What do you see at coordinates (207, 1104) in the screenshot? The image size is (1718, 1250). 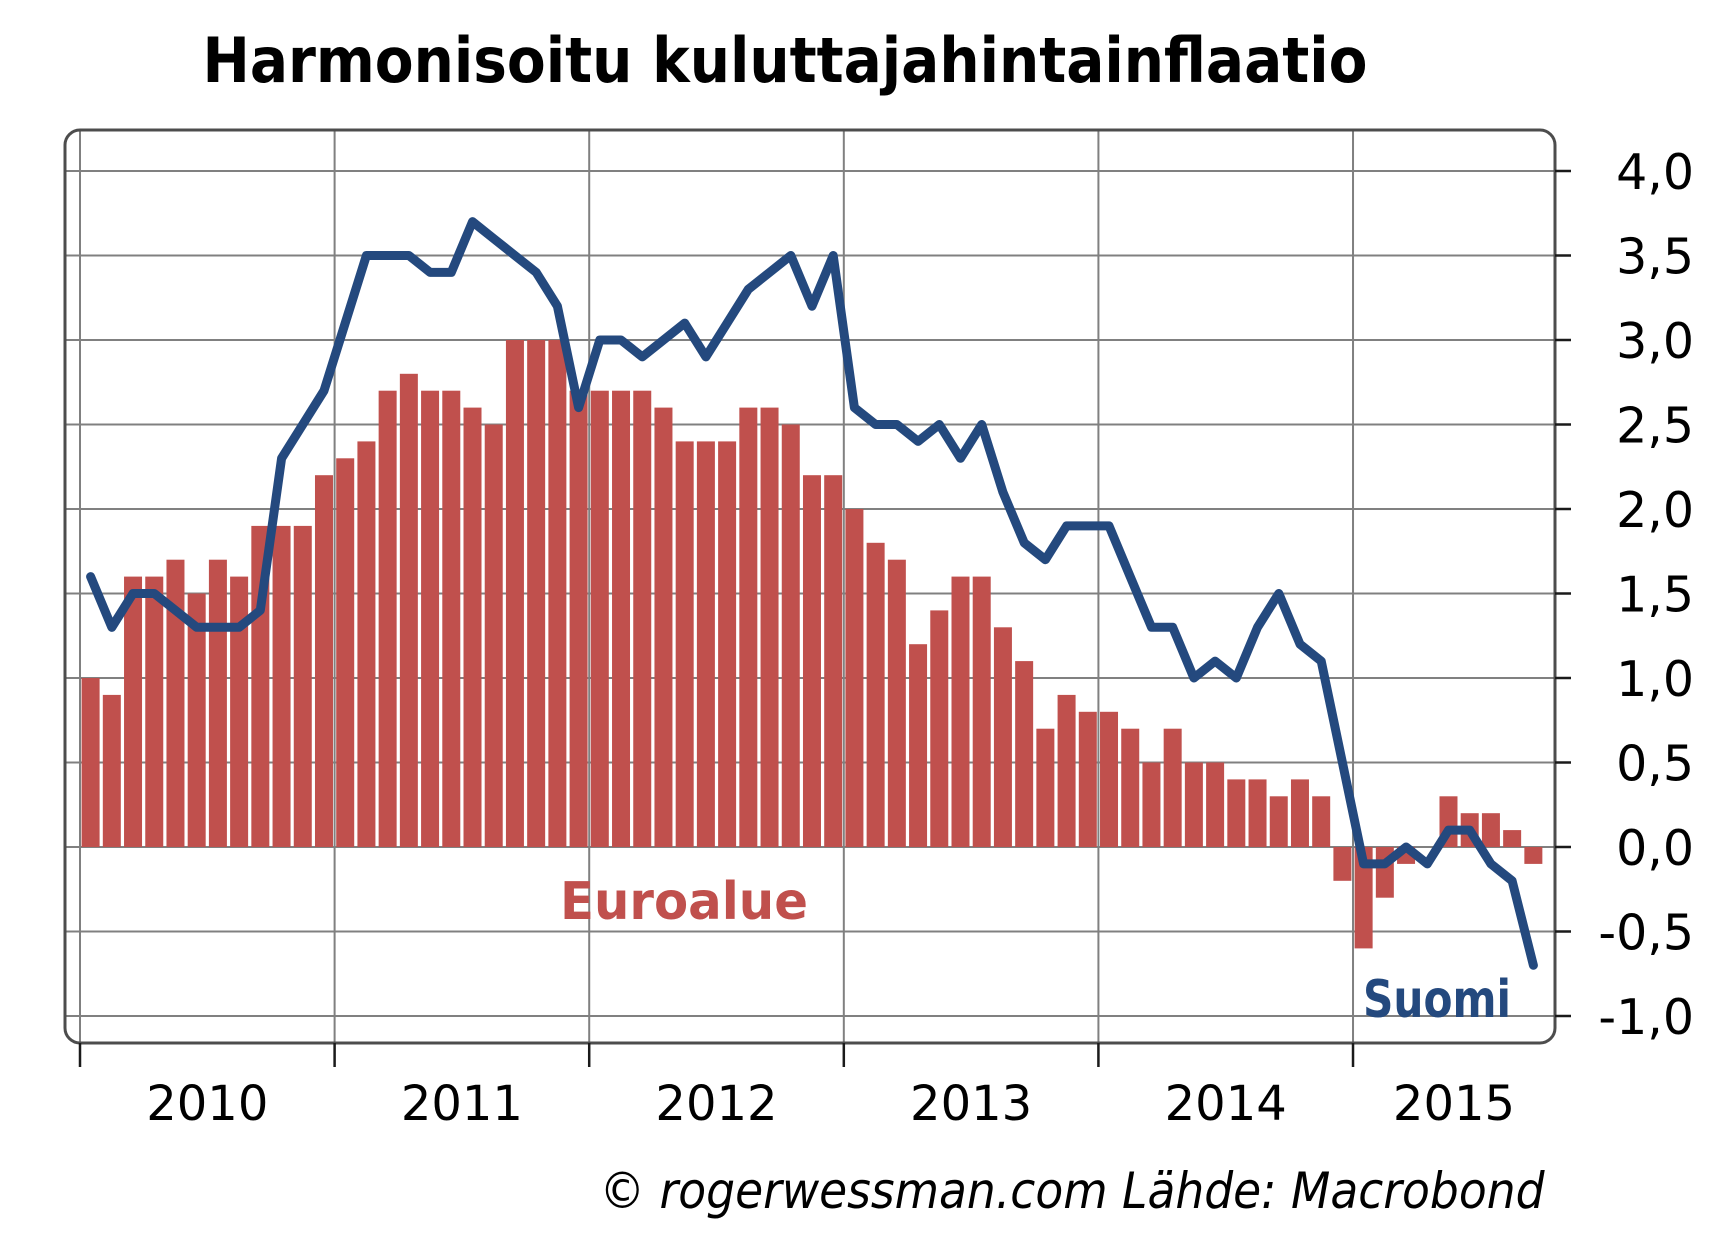 I see `x-tick-label: 2010` at bounding box center [207, 1104].